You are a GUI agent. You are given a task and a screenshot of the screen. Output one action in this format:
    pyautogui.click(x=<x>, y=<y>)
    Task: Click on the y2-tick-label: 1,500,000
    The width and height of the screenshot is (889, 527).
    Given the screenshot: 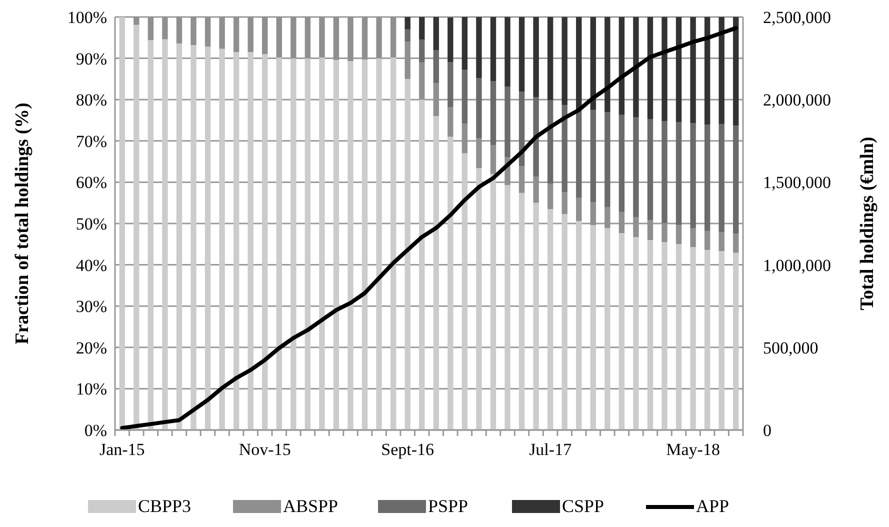 What is the action you would take?
    pyautogui.click(x=797, y=182)
    